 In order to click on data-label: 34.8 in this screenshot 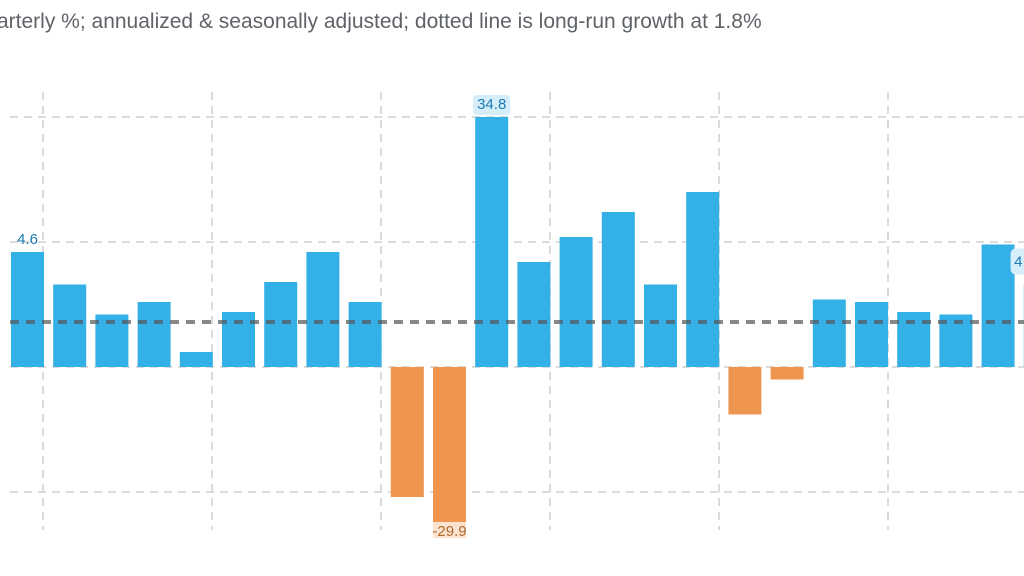, I will do `click(491, 104)`.